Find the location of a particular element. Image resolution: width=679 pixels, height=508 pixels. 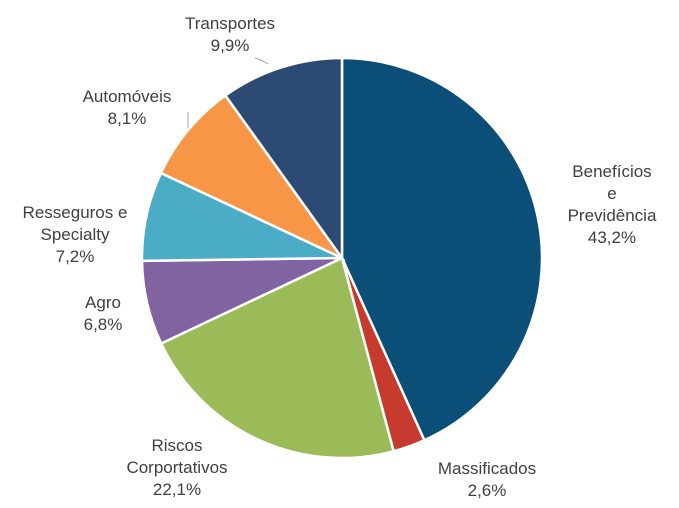

slice-label: Agro 6,8% is located at coordinates (103, 314).